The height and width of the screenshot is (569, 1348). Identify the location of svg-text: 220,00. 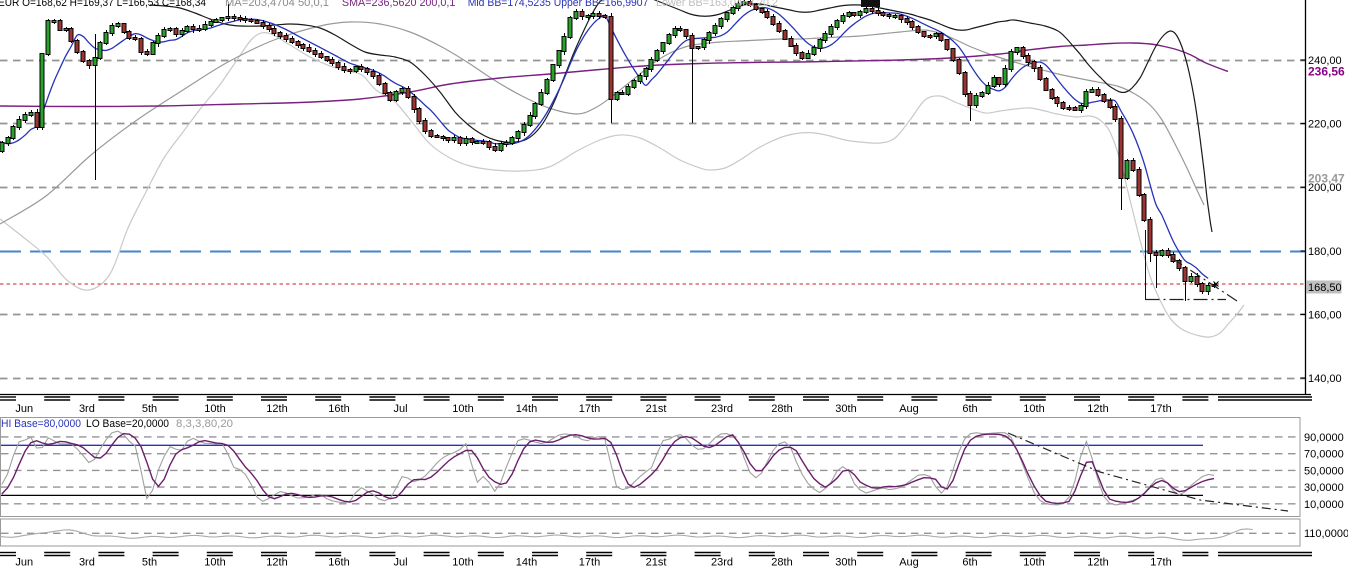
(1325, 125).